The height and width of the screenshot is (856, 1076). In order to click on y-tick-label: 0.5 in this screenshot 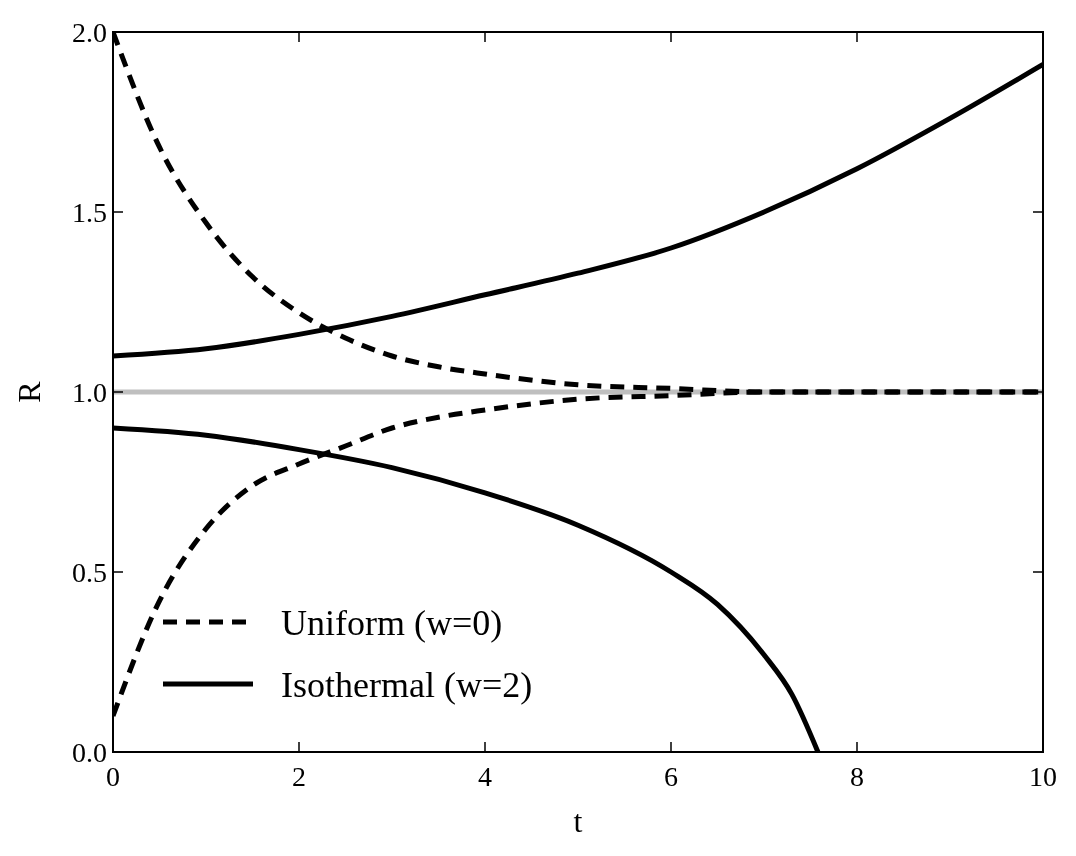, I will do `click(89, 572)`.